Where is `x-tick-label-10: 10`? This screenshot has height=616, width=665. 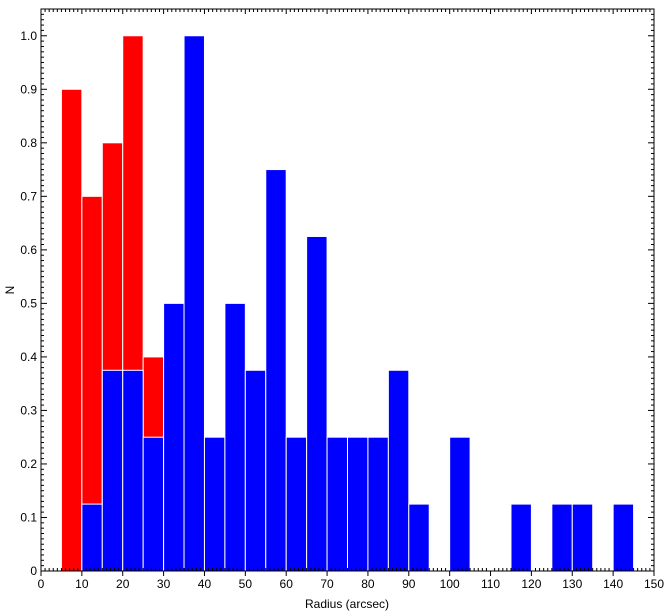 x-tick-label-10: 10 is located at coordinates (82, 584).